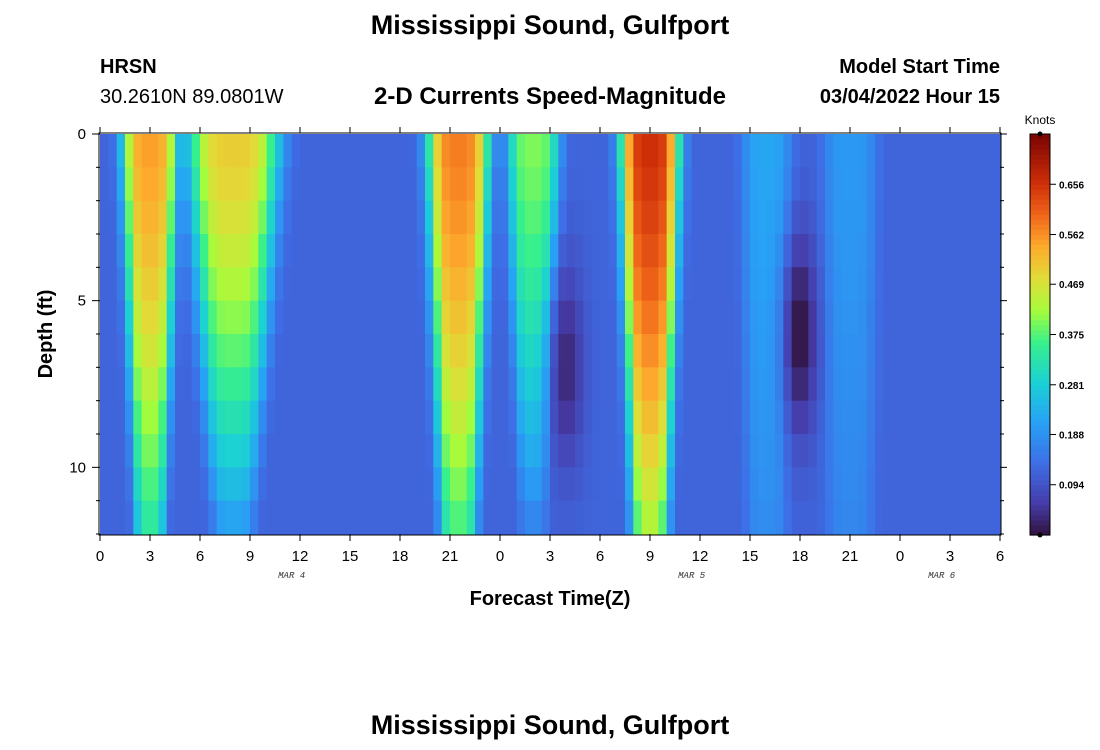 This screenshot has width=1100, height=750. I want to click on y-tick-label: 5, so click(82, 301).